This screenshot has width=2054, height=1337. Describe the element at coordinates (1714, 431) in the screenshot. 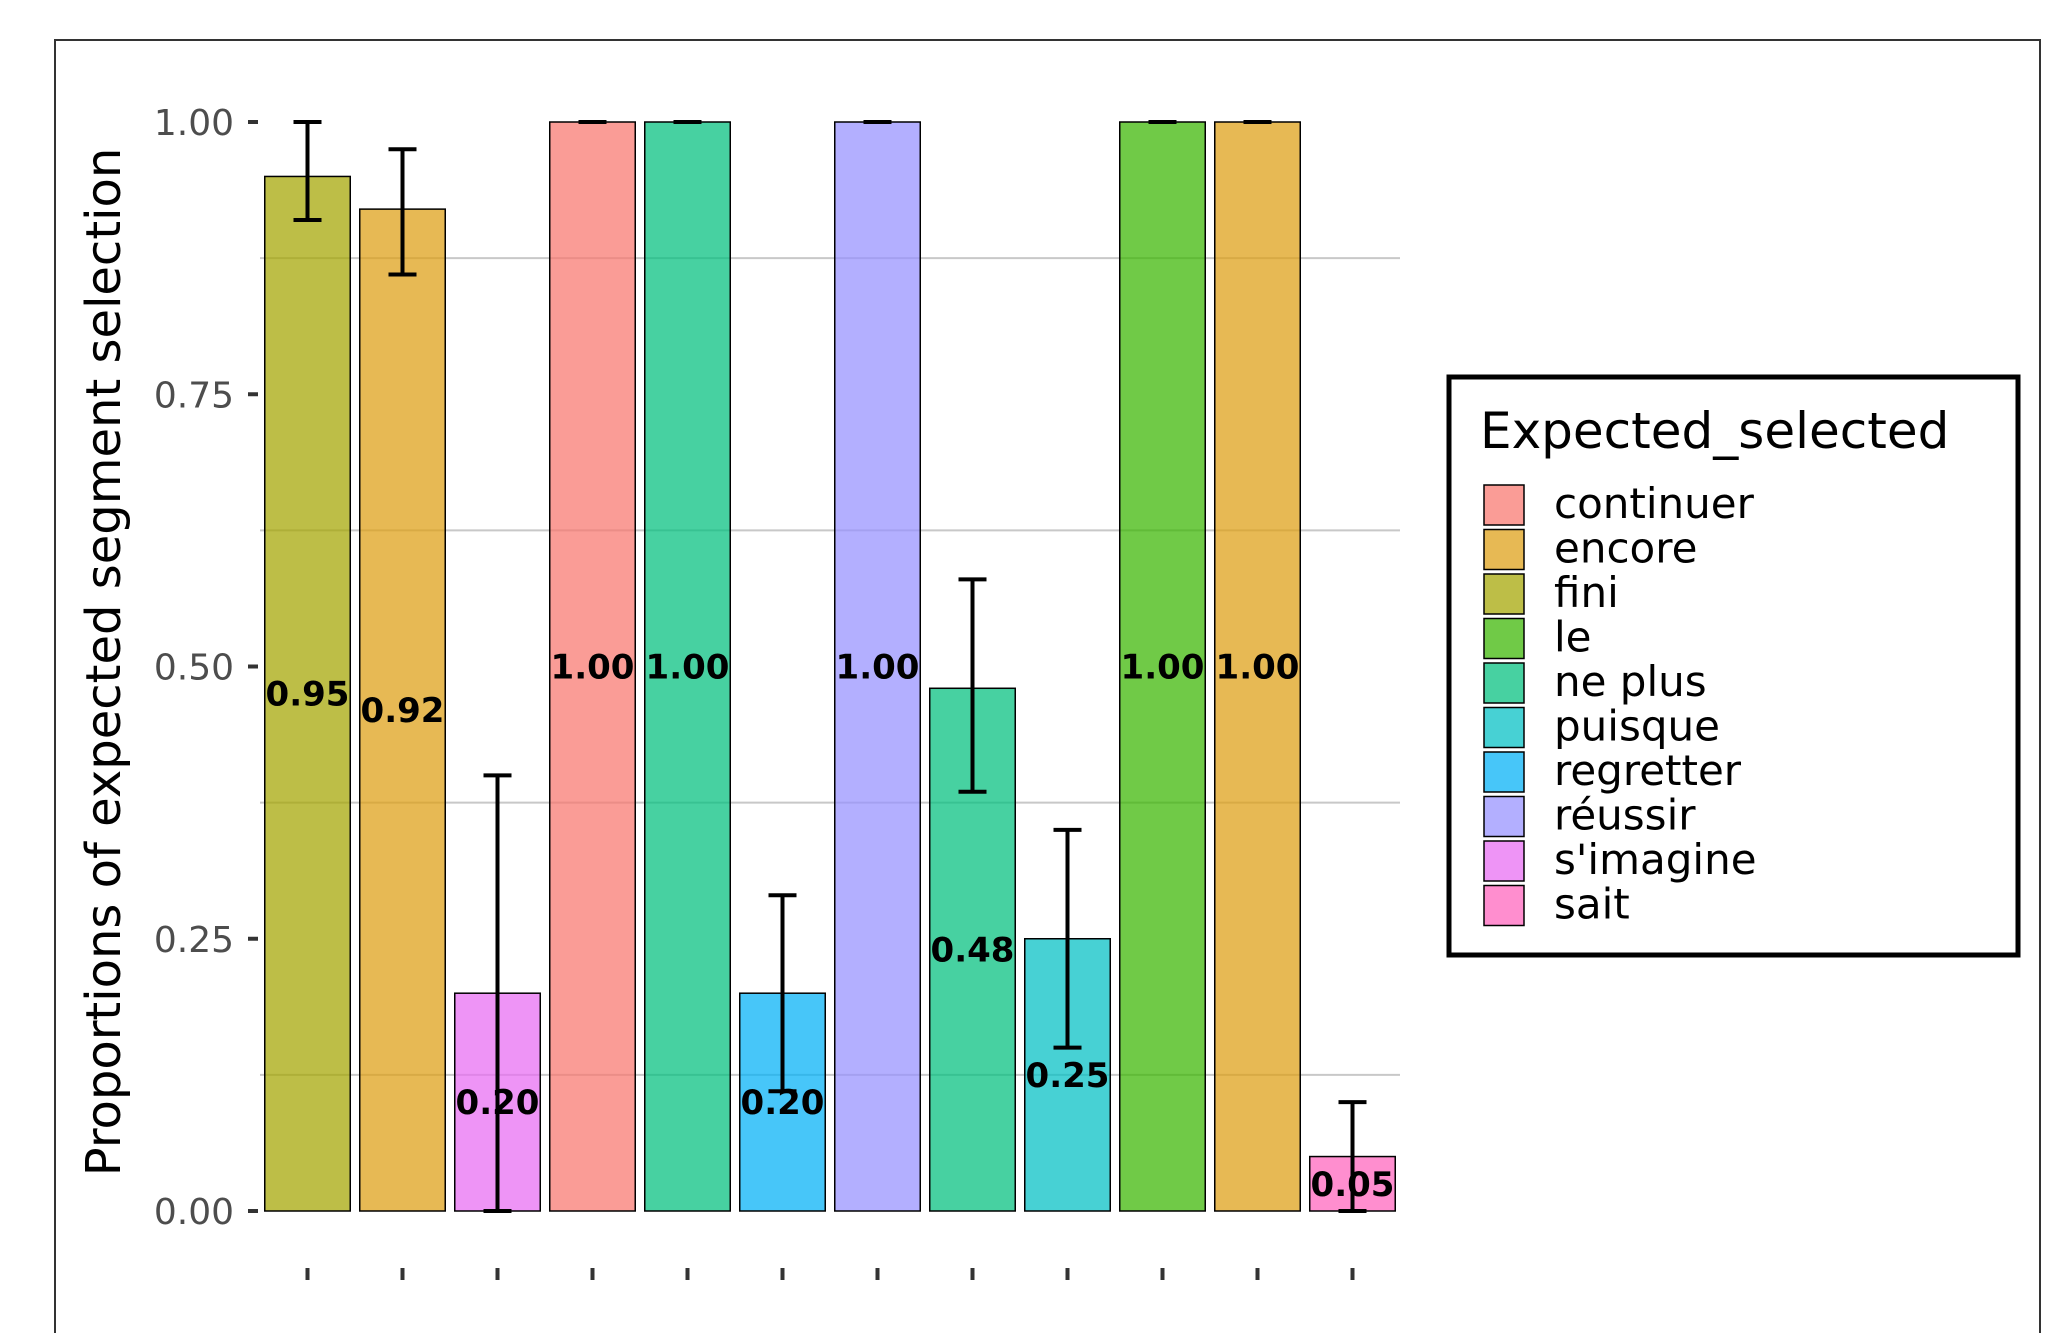

I see `legend-title: Expected_selected` at that location.